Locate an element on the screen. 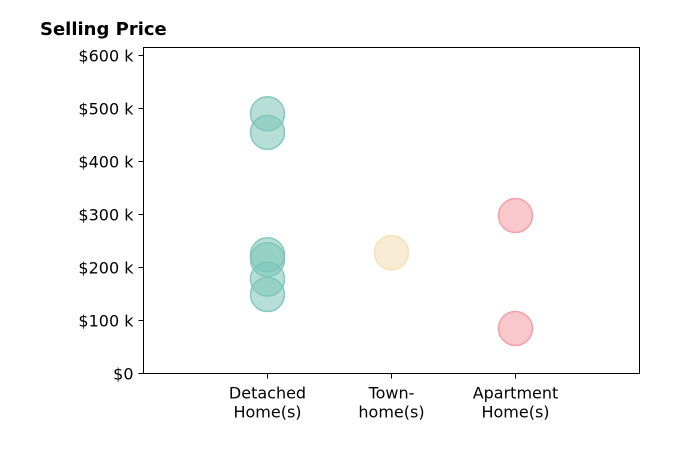 The width and height of the screenshot is (679, 462). y-tick-label: $600 k is located at coordinates (106, 55).